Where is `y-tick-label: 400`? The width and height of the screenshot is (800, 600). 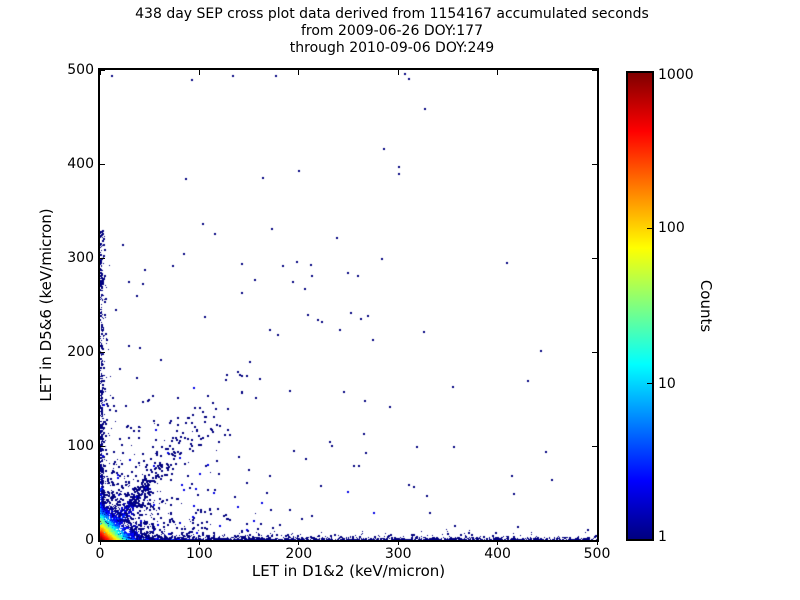 y-tick-label: 400 is located at coordinates (80, 164).